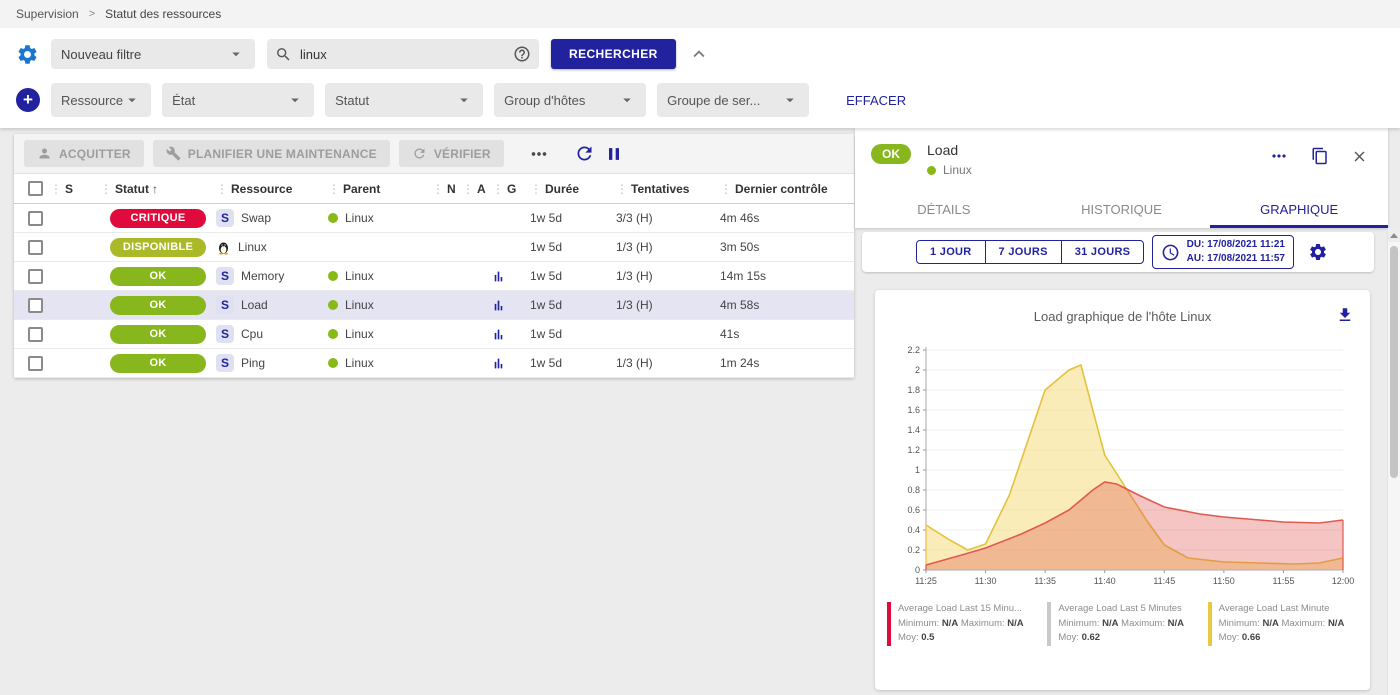  Describe the element at coordinates (584, 153) in the screenshot. I see `refresh-list-icon` at that location.